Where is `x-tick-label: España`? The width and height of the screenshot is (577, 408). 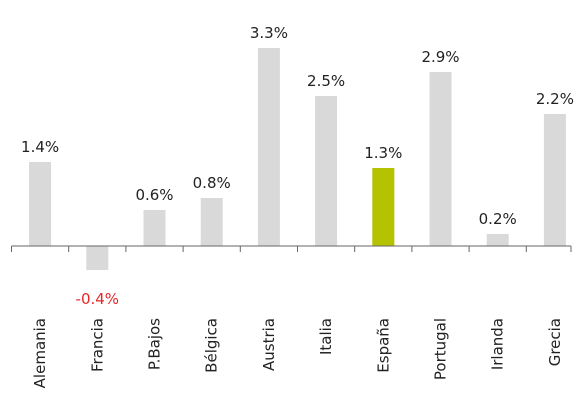
x-tick-label: España is located at coordinates (383, 345).